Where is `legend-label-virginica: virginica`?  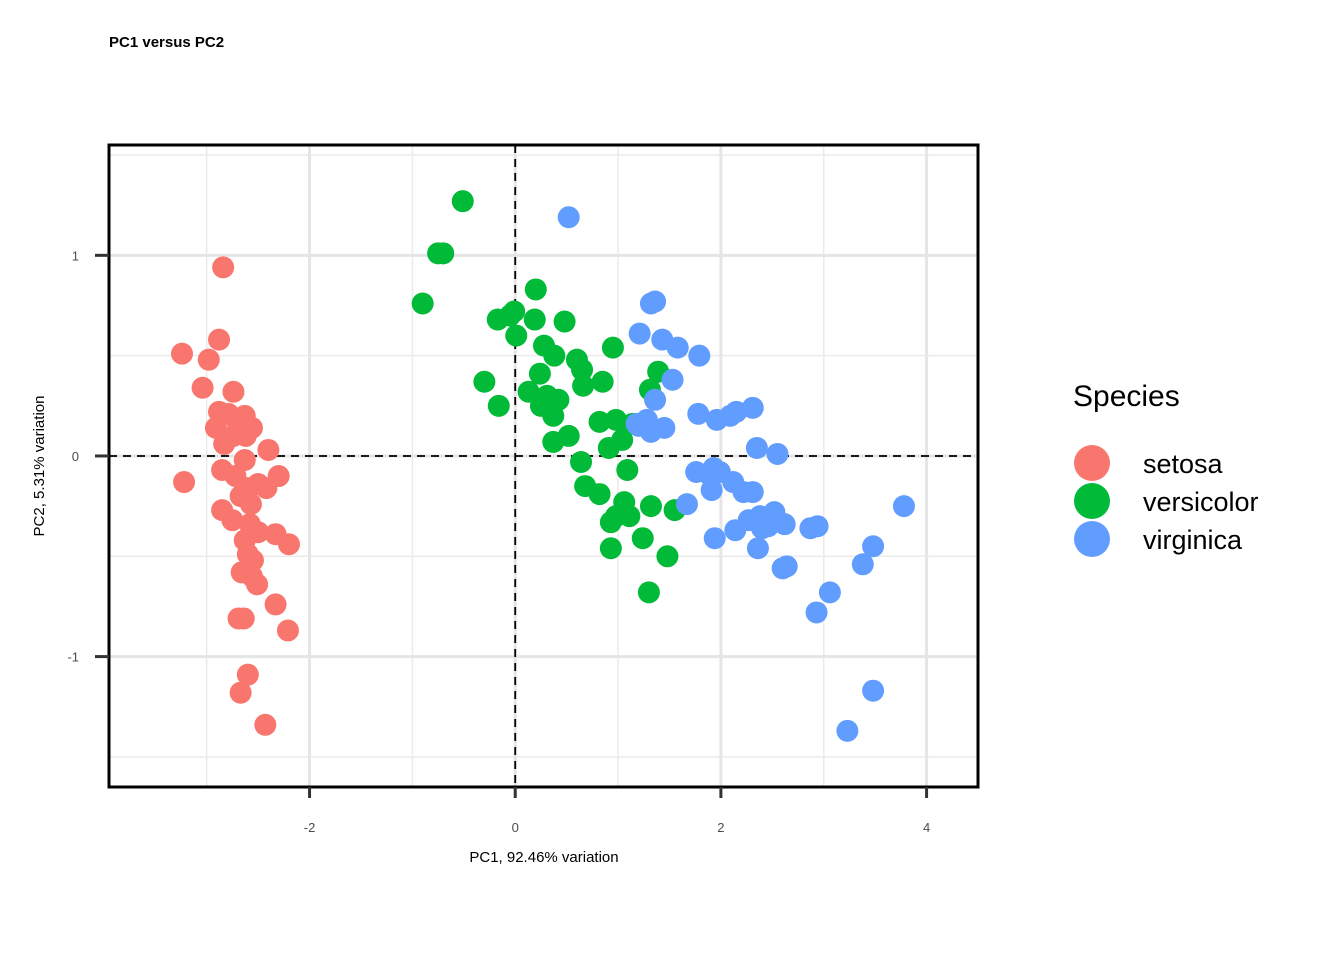 legend-label-virginica: virginica is located at coordinates (1193, 540).